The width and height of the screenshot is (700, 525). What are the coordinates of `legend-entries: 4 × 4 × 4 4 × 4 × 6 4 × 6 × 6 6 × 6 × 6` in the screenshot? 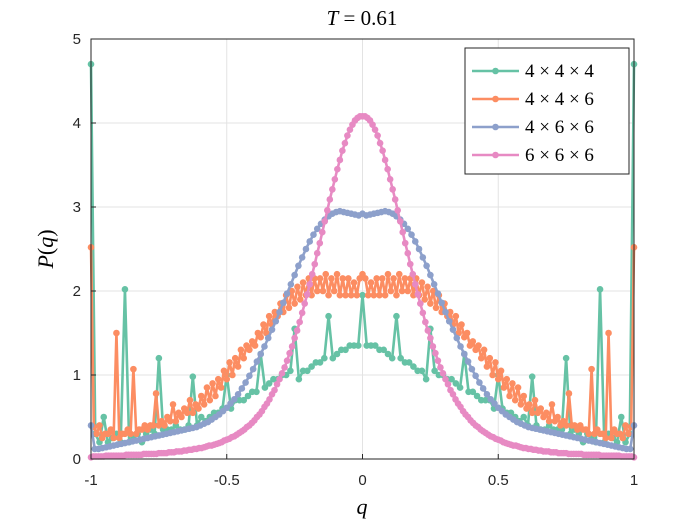 It's located at (533, 113).